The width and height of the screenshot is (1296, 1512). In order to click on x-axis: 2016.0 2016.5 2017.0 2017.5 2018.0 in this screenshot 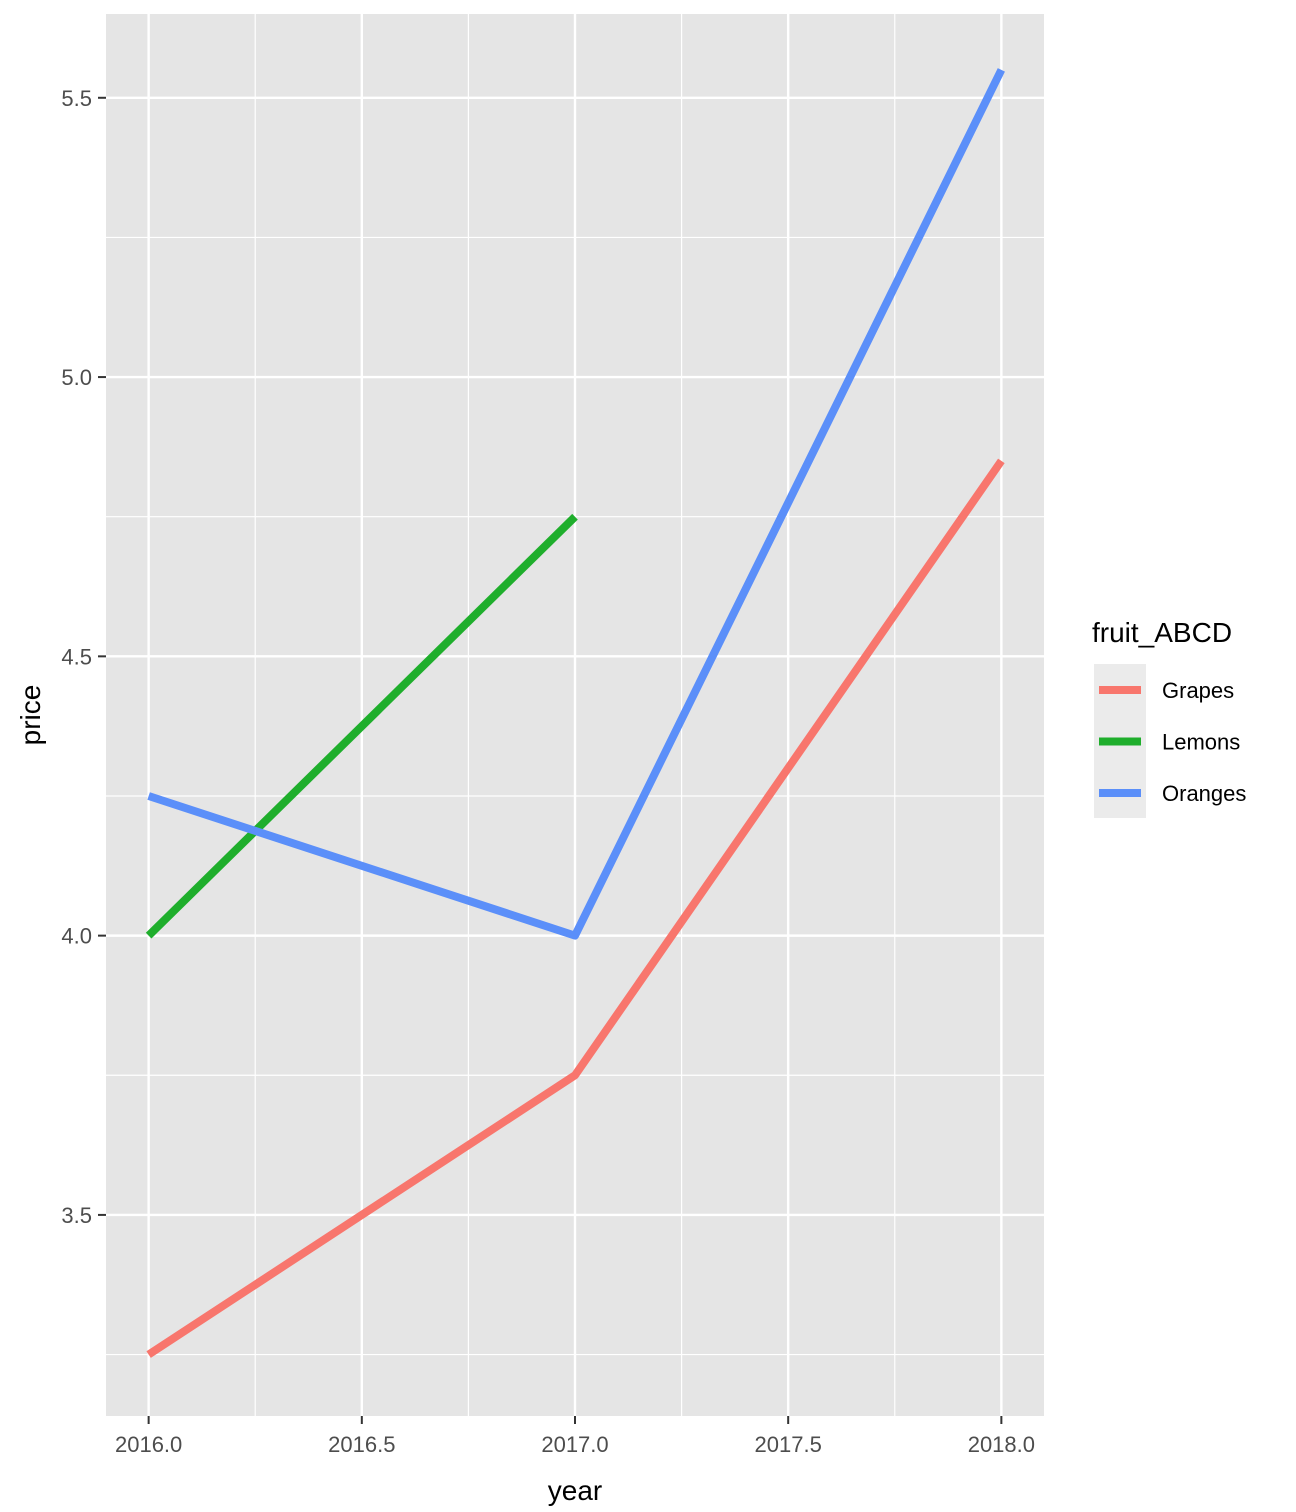, I will do `click(575, 1436)`.